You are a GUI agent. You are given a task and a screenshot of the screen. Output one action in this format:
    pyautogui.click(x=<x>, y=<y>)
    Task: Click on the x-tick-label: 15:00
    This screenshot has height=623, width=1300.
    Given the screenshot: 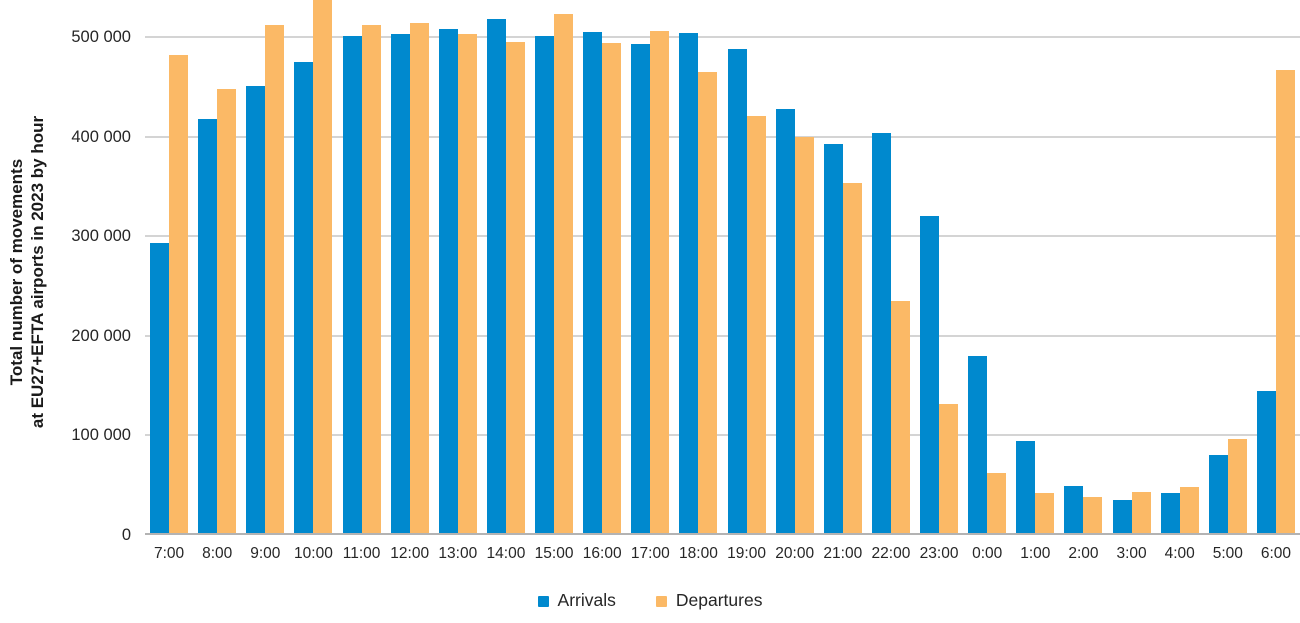 What is the action you would take?
    pyautogui.click(x=554, y=553)
    